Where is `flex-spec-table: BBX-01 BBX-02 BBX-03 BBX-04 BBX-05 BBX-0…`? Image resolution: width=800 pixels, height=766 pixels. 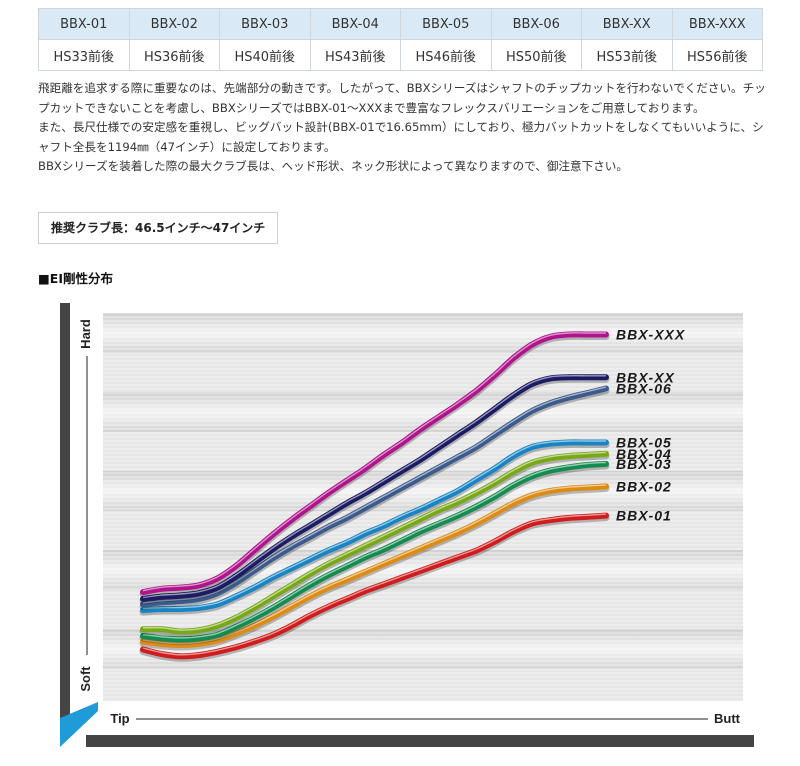 flex-spec-table: BBX-01 BBX-02 BBX-03 BBX-04 BBX-05 BBX-0… is located at coordinates (400, 39).